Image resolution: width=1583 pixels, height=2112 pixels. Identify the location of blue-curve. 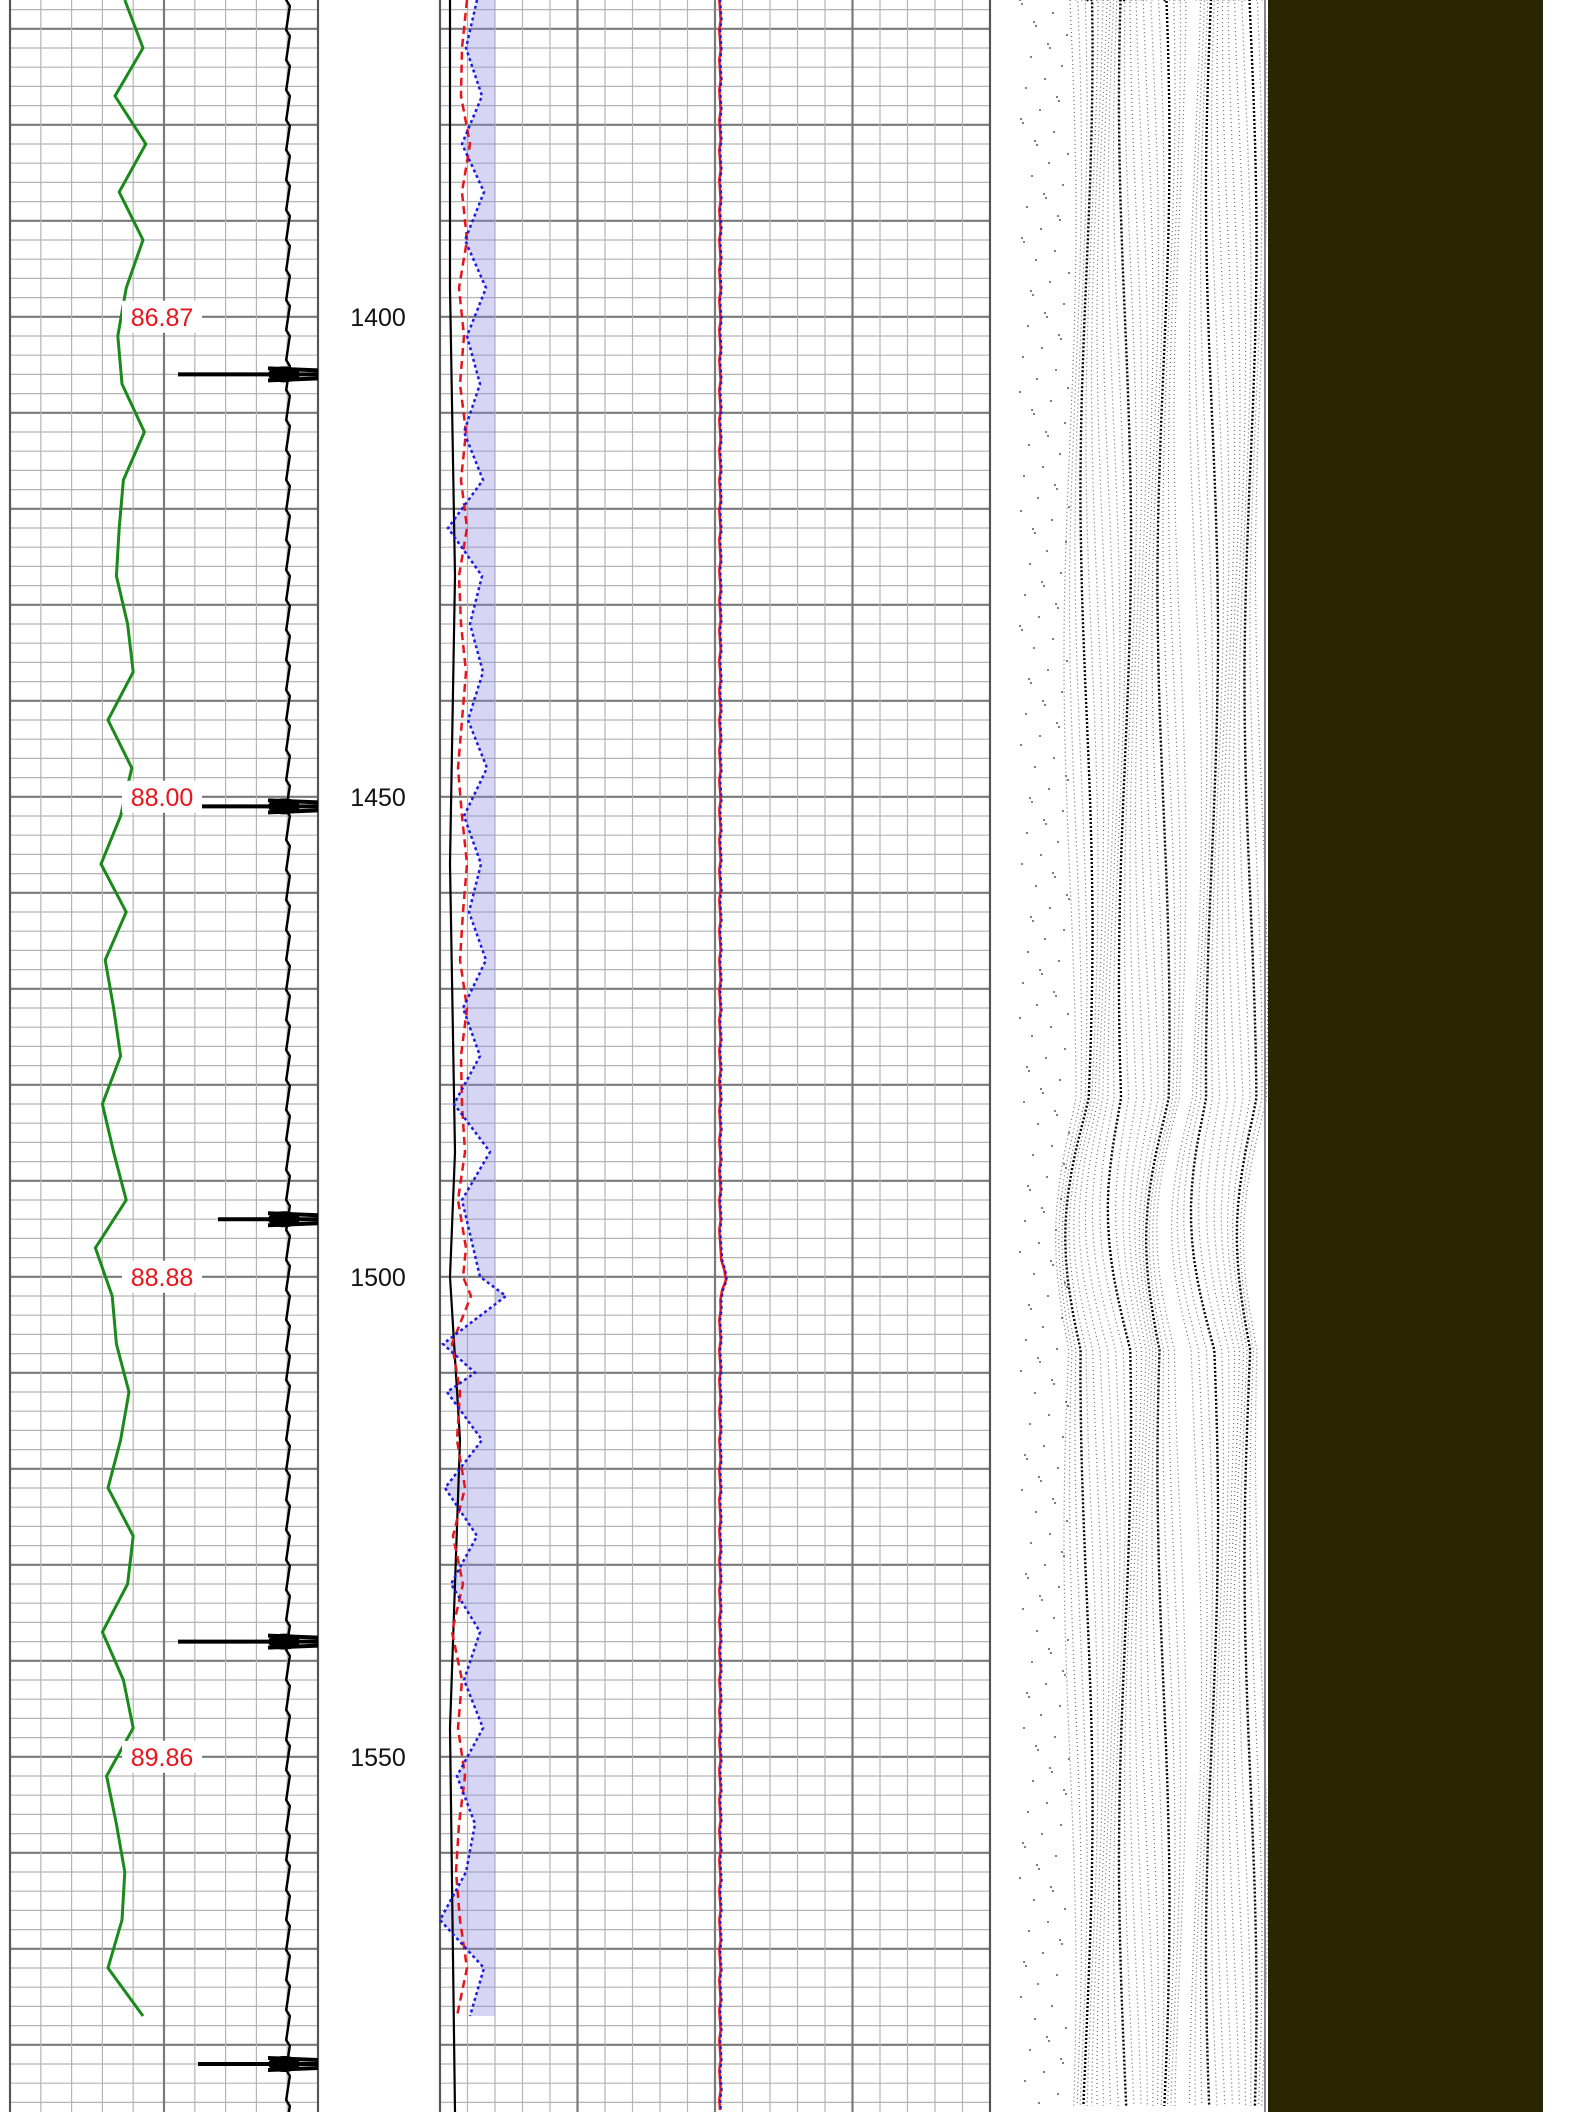
(473, 1008).